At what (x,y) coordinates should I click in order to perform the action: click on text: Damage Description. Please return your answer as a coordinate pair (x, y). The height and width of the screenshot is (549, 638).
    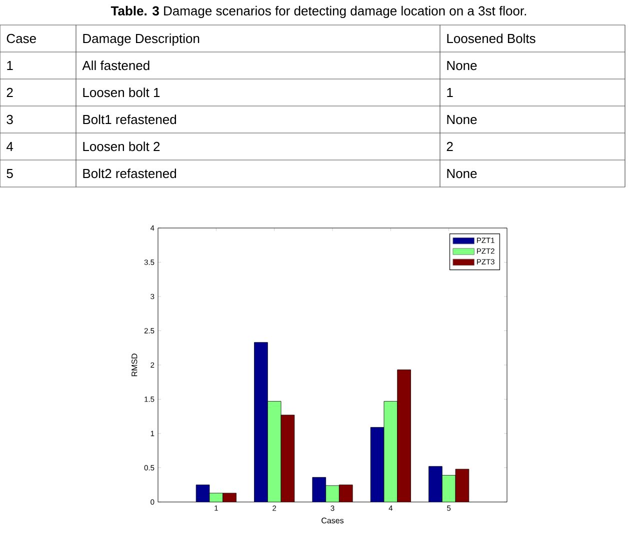
    Looking at the image, I should click on (141, 40).